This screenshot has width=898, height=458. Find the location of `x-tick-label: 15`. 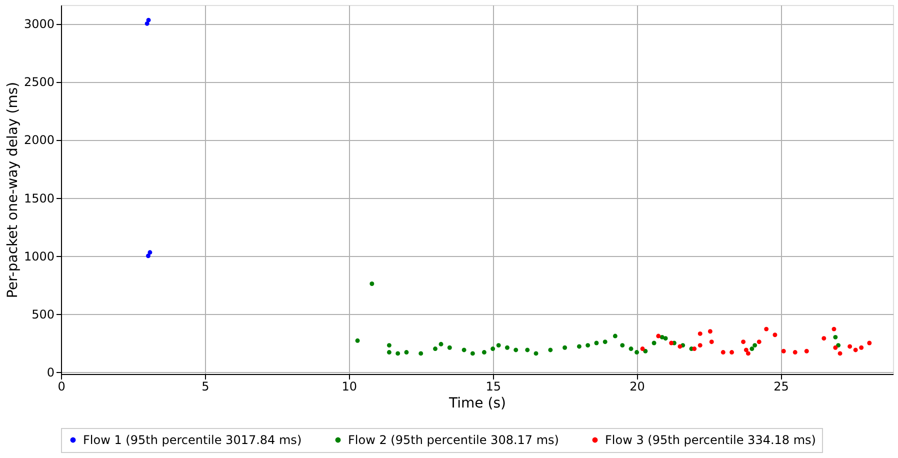

x-tick-label: 15 is located at coordinates (493, 387).